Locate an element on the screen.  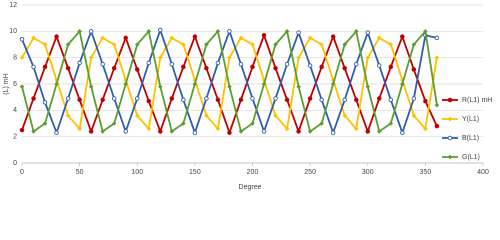
y-tick-label: 10 is located at coordinates (13, 31).